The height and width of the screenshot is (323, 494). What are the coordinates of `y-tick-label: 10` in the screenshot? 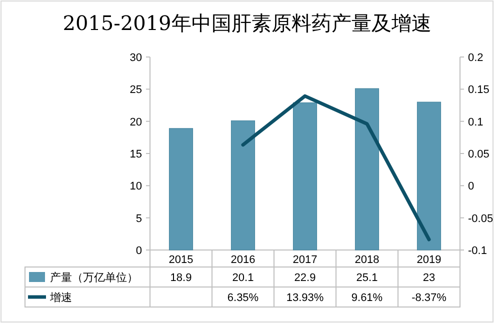 It's located at (136, 186).